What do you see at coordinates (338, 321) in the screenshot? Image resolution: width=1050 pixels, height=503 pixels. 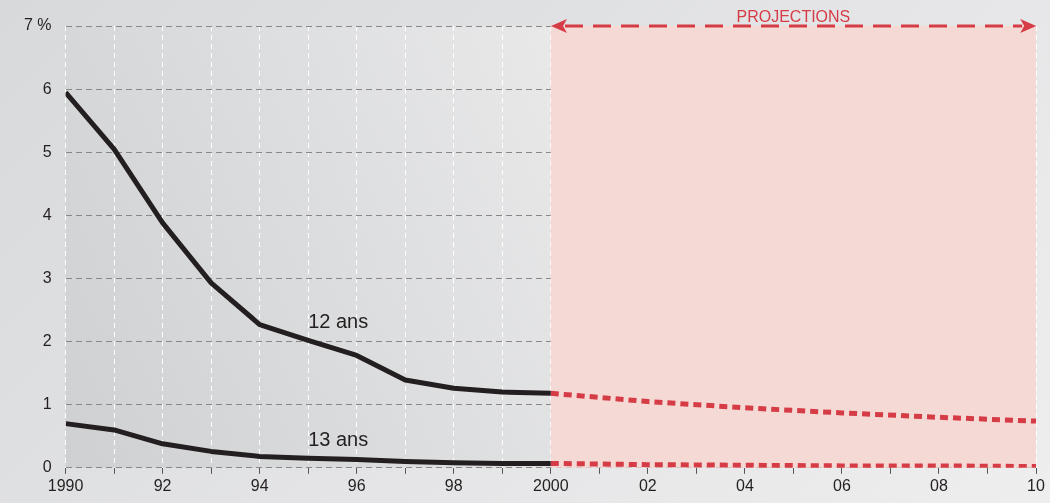 I see `series-label: 12 ans` at bounding box center [338, 321].